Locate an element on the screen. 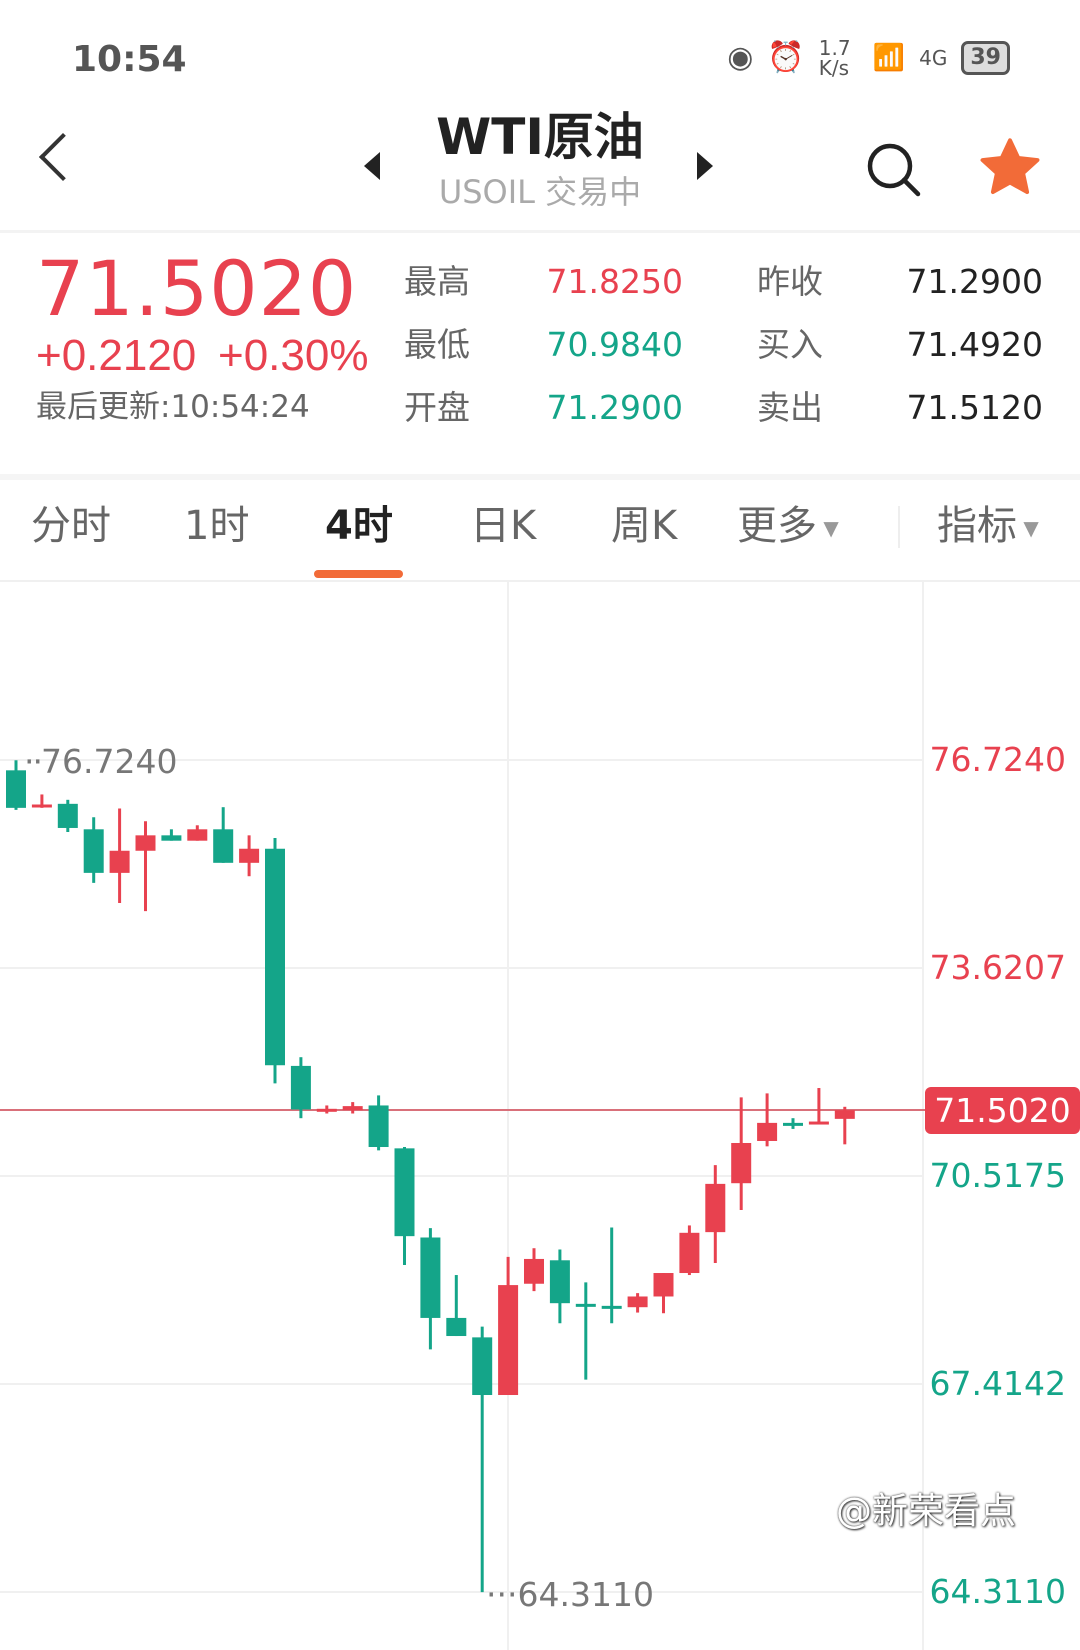 This screenshot has width=1080, height=1650. wifi-icon: 📶 is located at coordinates (889, 58).